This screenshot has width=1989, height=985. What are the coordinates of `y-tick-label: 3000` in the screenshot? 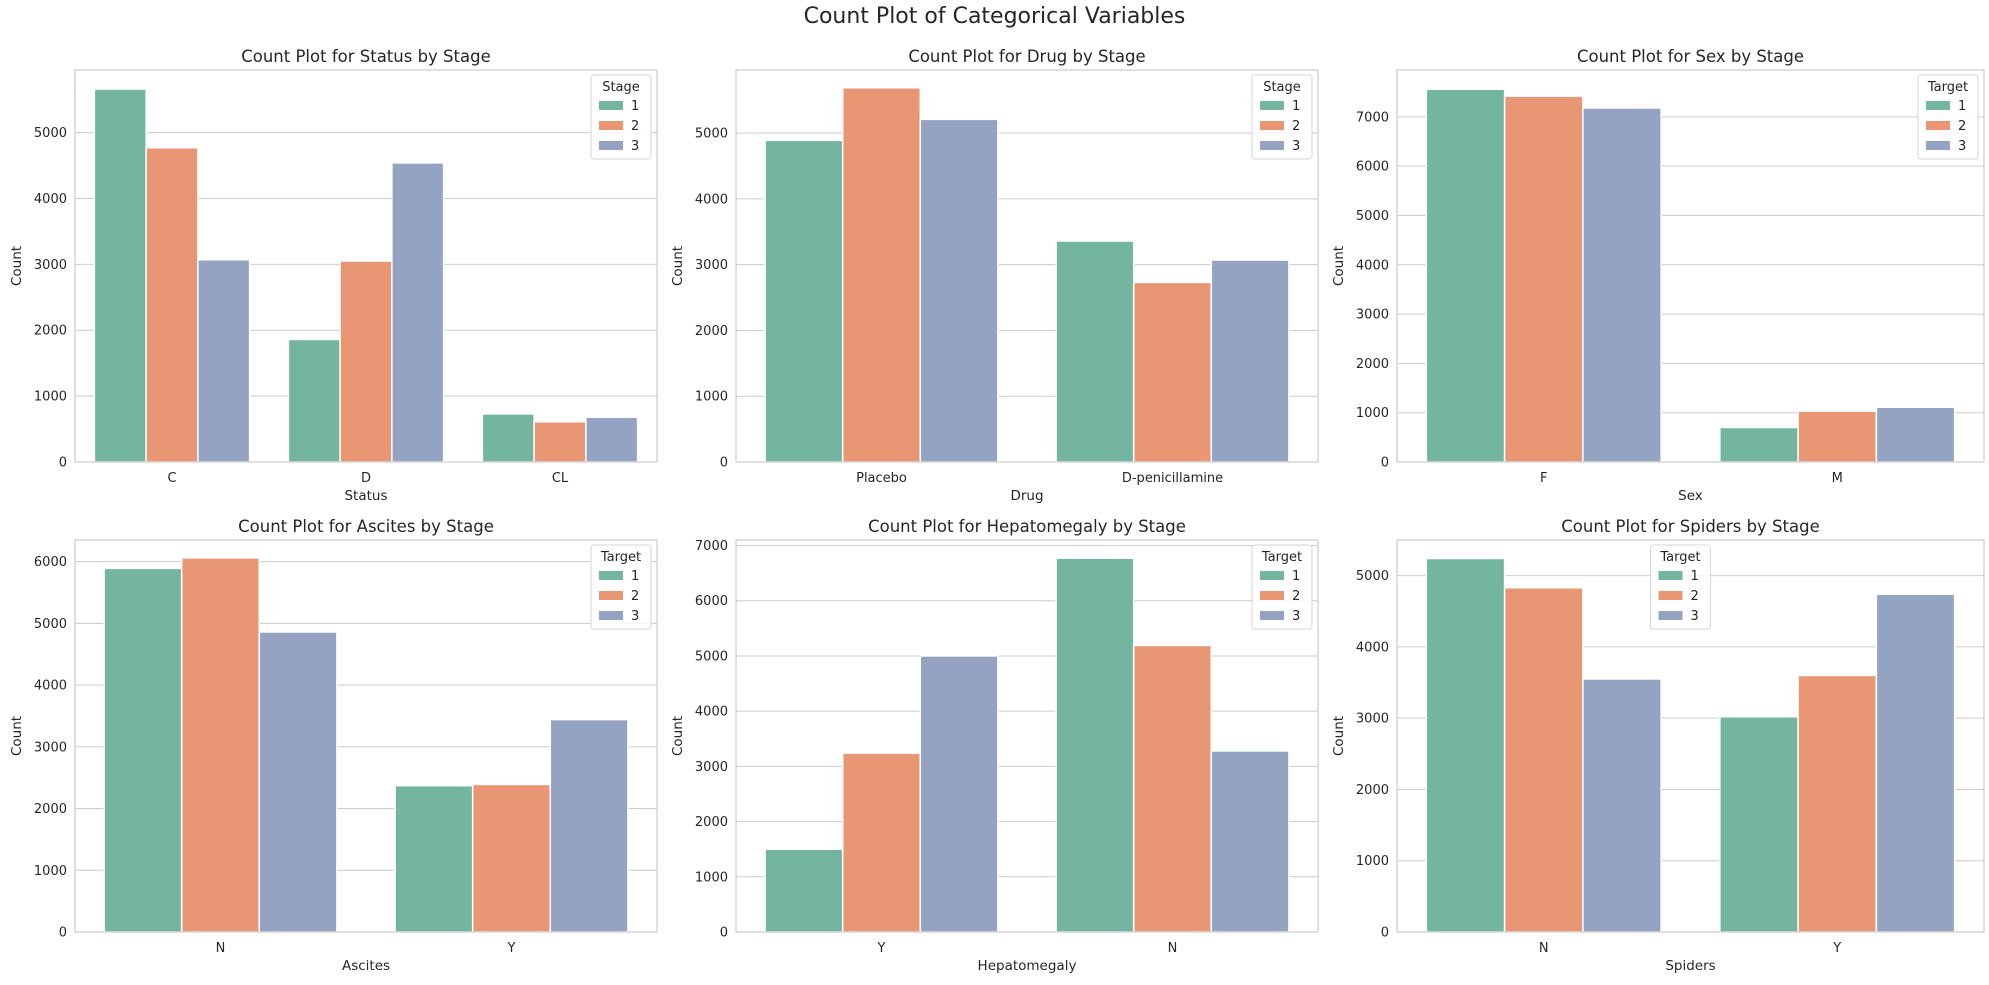 It's located at (1372, 719).